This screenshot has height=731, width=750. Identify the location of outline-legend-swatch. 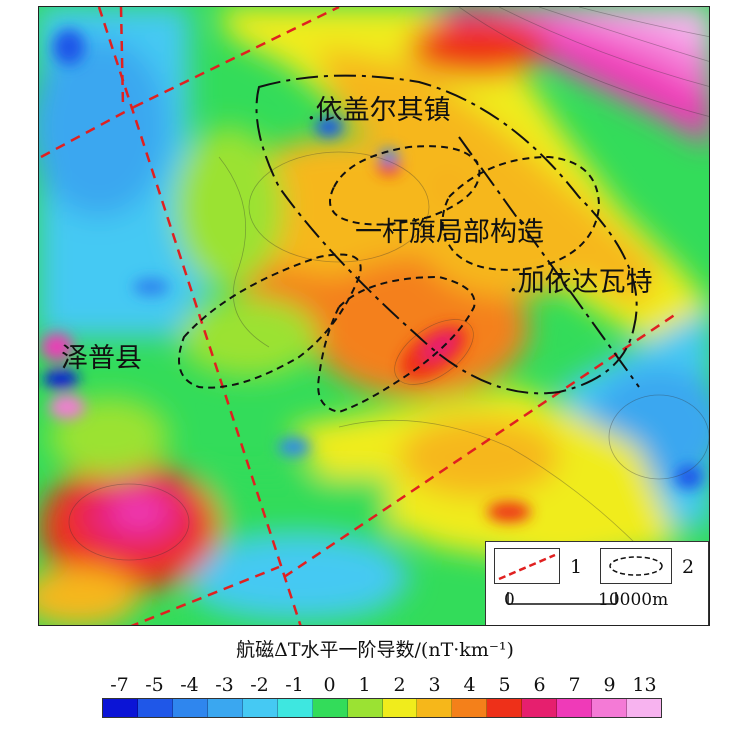
(636, 566).